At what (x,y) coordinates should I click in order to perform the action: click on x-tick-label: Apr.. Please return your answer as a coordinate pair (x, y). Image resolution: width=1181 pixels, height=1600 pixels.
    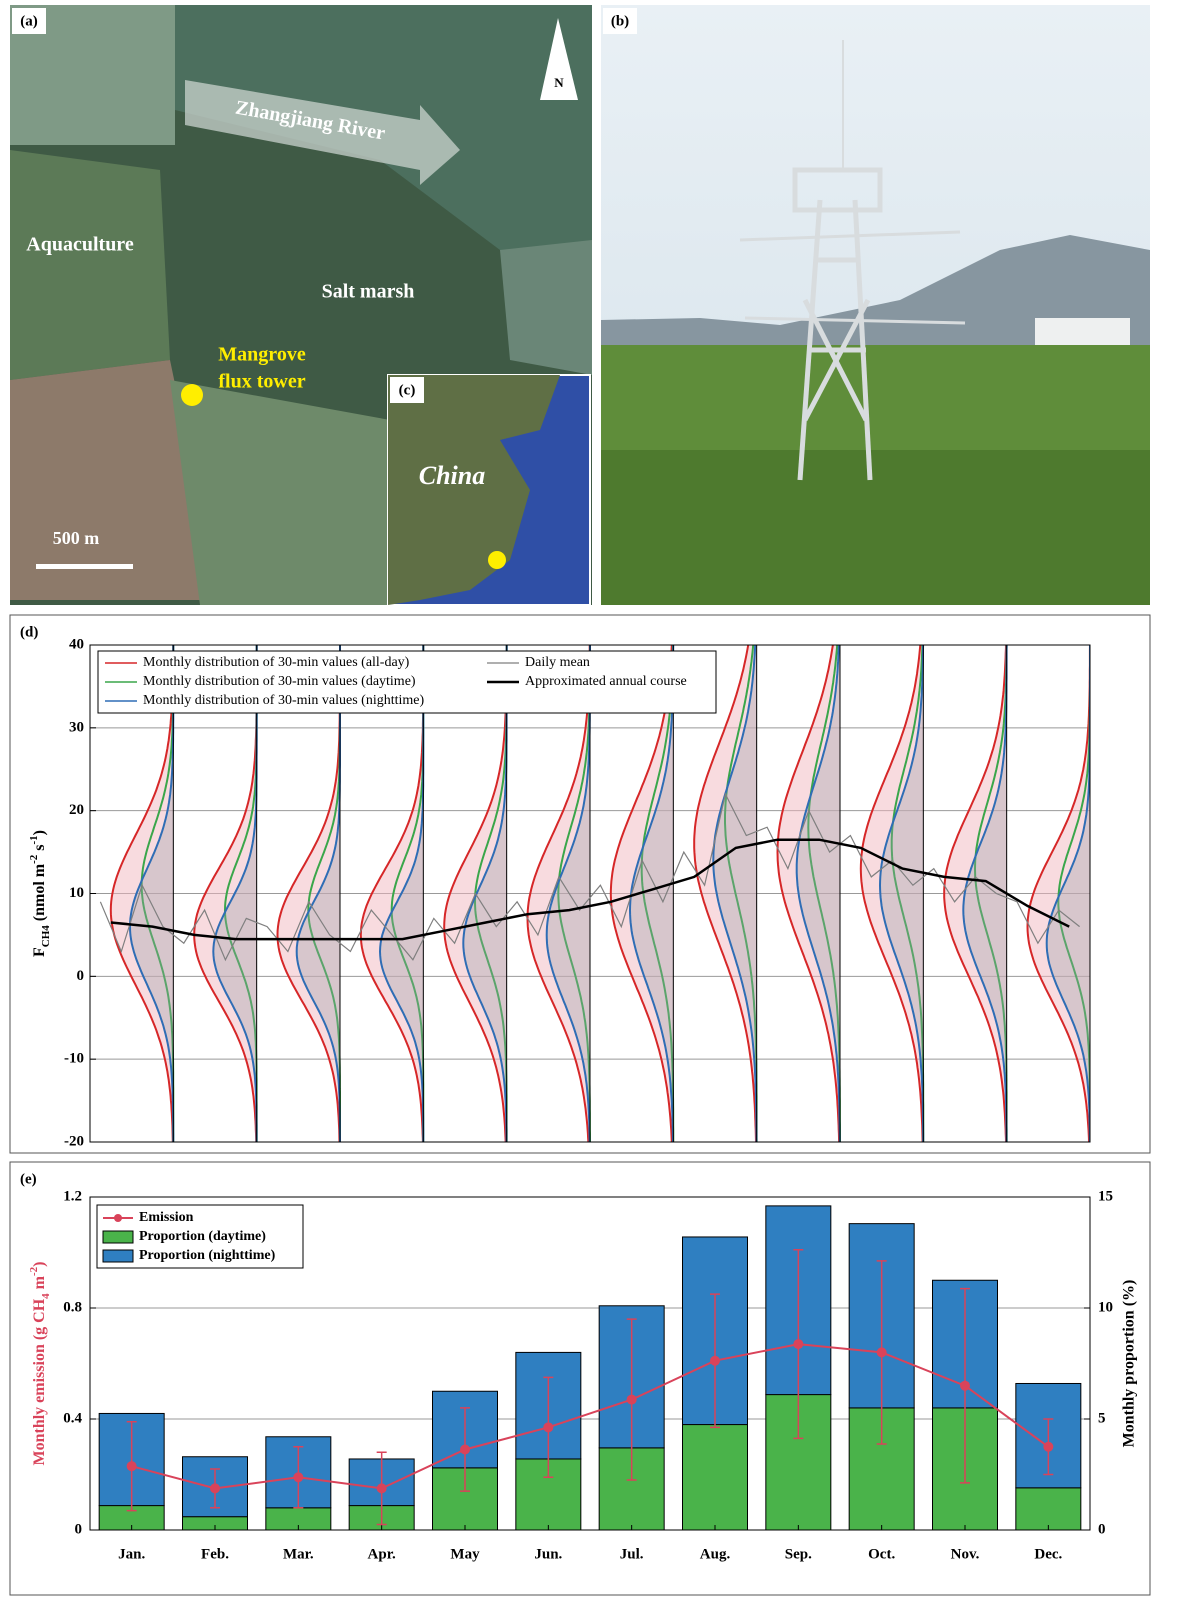
    Looking at the image, I should click on (382, 1554).